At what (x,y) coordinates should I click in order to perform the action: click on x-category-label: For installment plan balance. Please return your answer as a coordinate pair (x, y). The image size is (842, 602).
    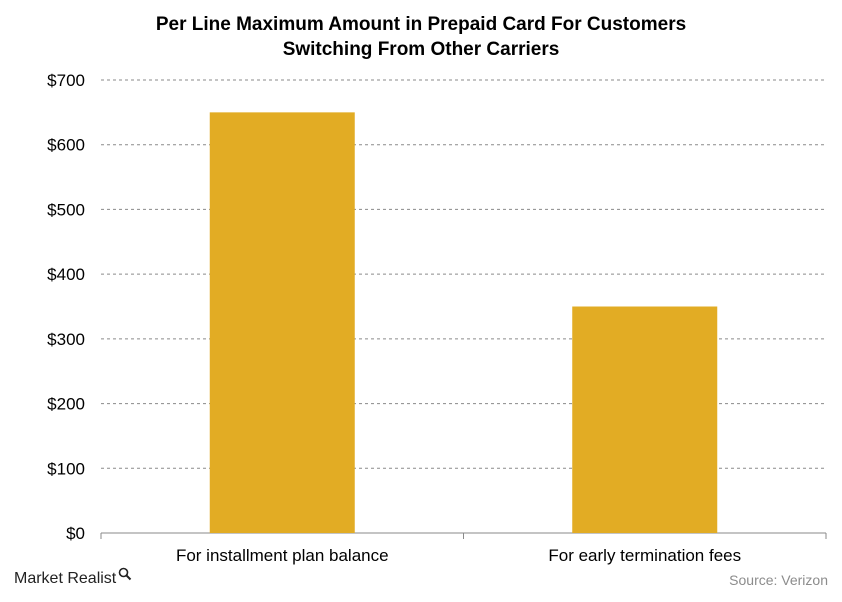
    Looking at the image, I should click on (282, 555).